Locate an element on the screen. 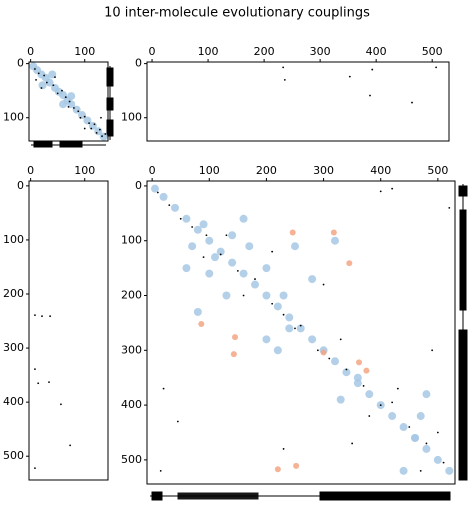  chart-title: 10 inter-molecule evolutionary couplings is located at coordinates (237, 13).